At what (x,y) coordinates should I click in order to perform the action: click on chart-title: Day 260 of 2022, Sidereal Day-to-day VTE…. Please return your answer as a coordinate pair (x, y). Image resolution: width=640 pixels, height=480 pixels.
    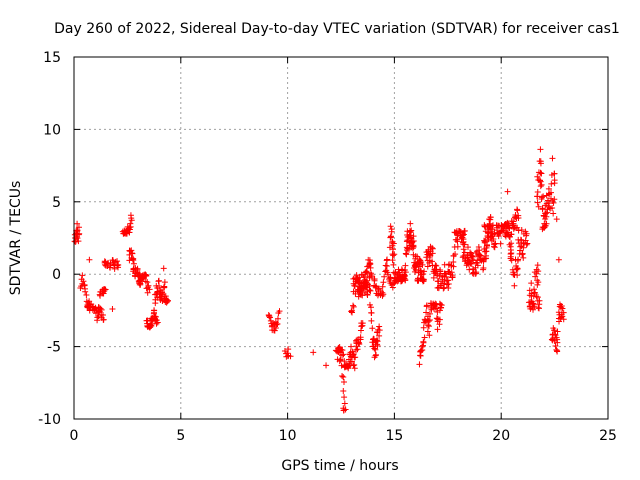
    Looking at the image, I should click on (337, 29).